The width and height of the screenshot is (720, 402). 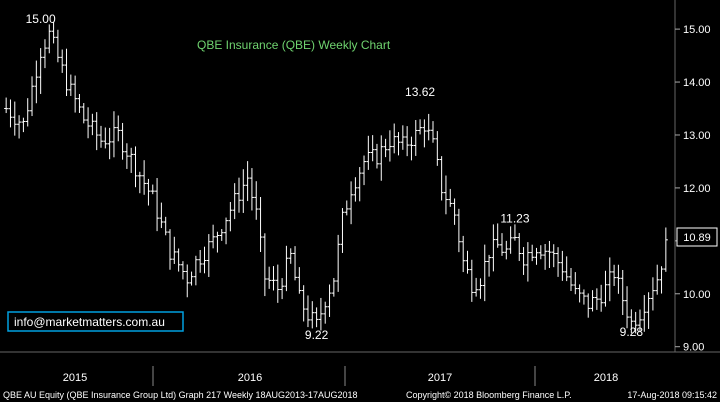 What do you see at coordinates (250, 378) in the screenshot?
I see `x-year-label: 2016` at bounding box center [250, 378].